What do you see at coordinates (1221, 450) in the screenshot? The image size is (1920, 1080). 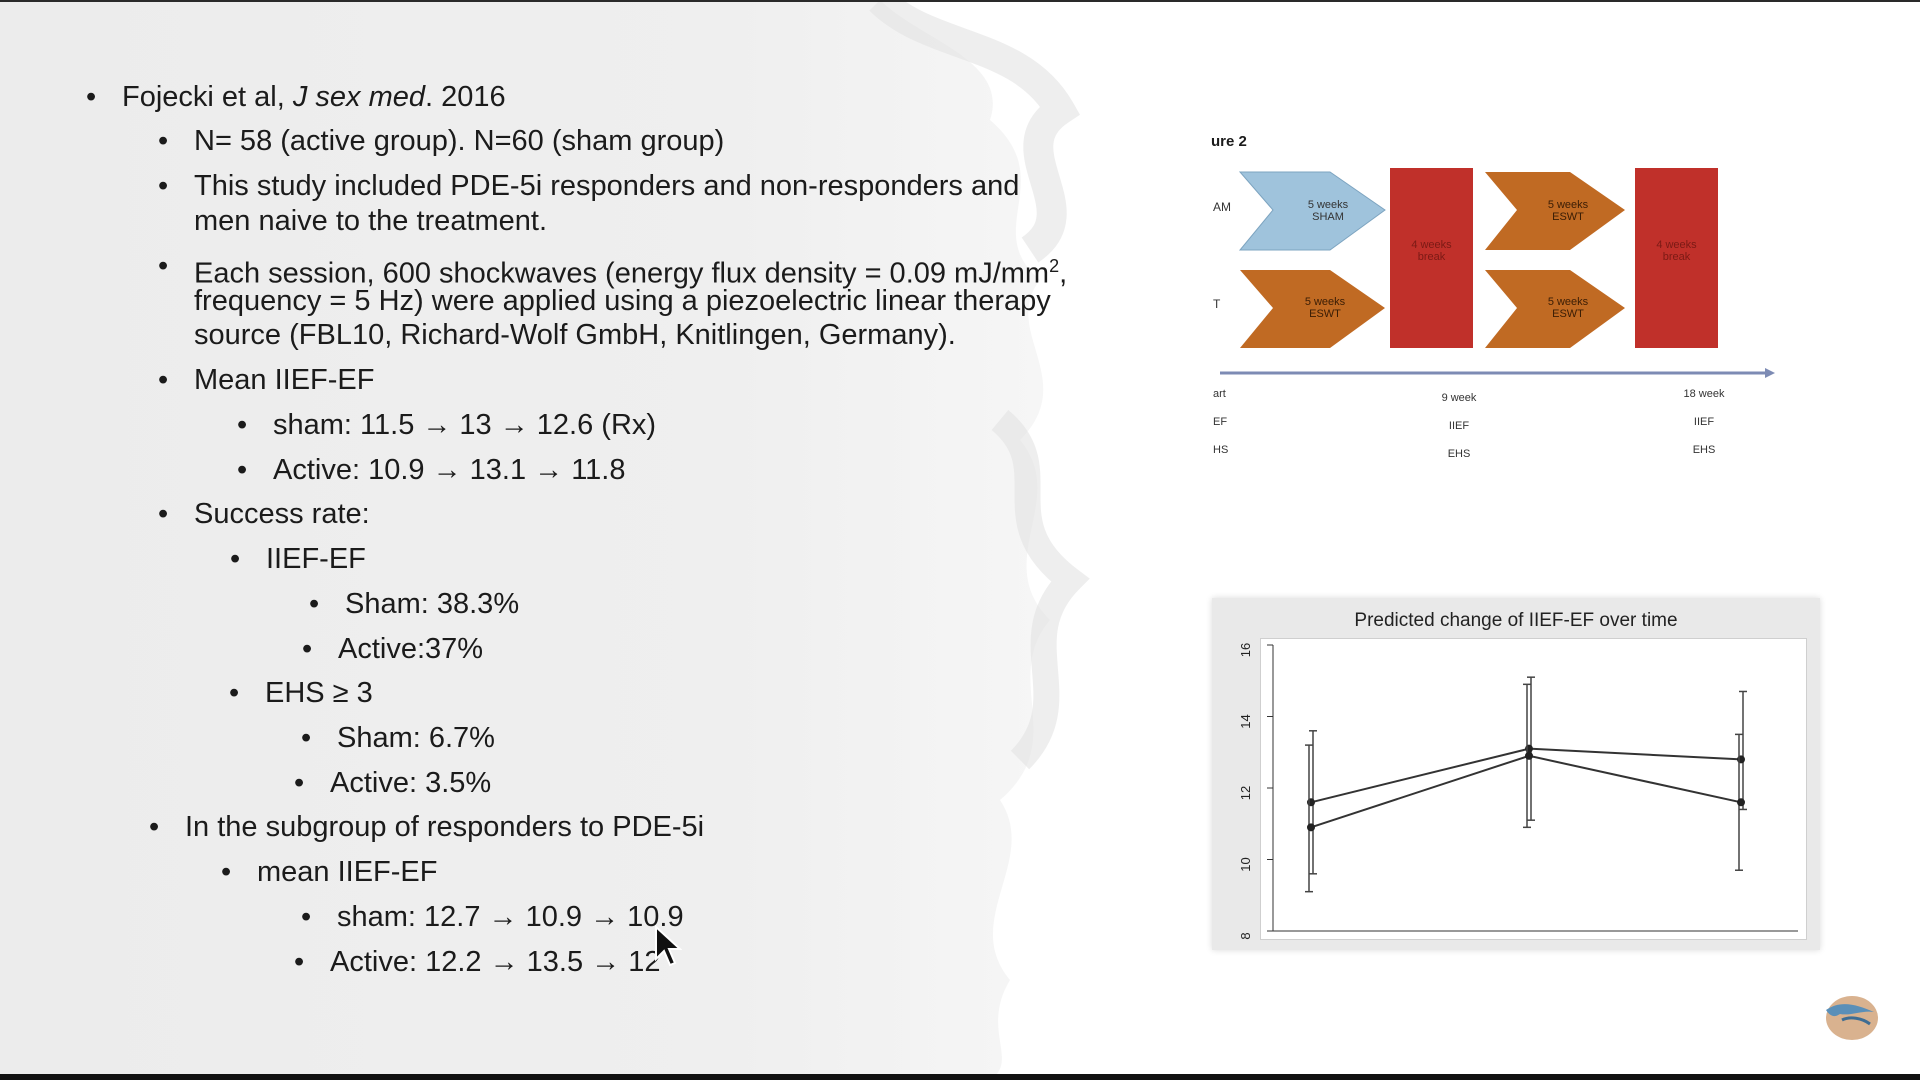 I see `timeline-start-ehs: HS` at bounding box center [1221, 450].